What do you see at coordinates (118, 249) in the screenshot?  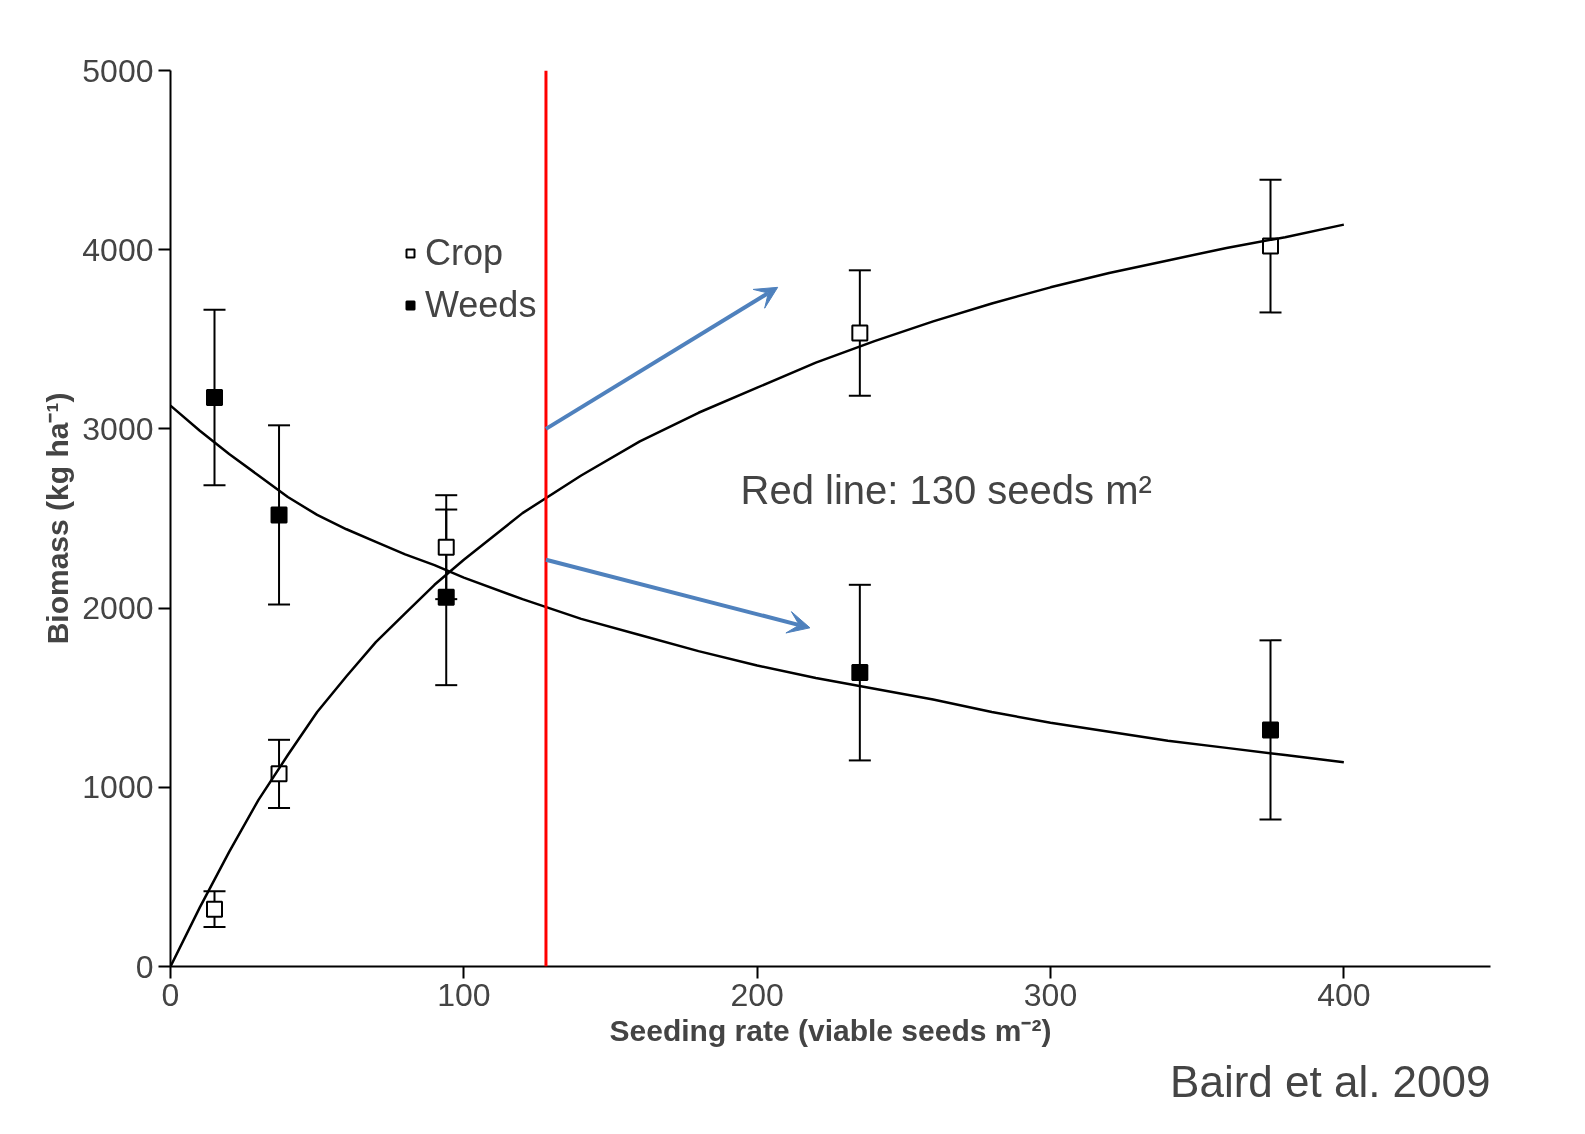 I see `y-tick-label: 4000` at bounding box center [118, 249].